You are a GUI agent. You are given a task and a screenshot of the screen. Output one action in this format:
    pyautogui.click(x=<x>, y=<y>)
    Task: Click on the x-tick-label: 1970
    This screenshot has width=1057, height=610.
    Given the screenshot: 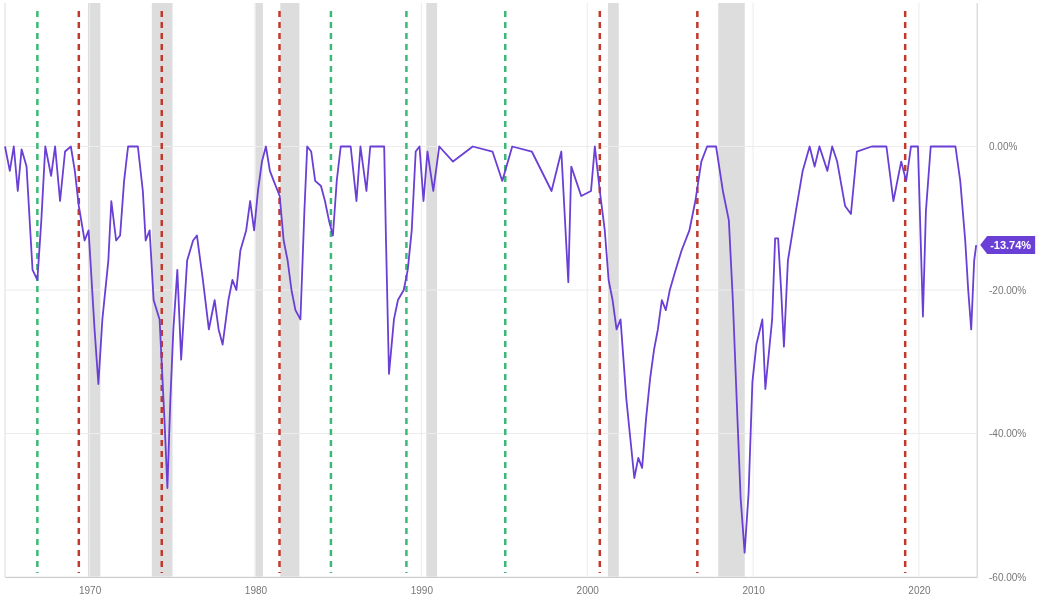 What is the action you would take?
    pyautogui.click(x=90, y=591)
    